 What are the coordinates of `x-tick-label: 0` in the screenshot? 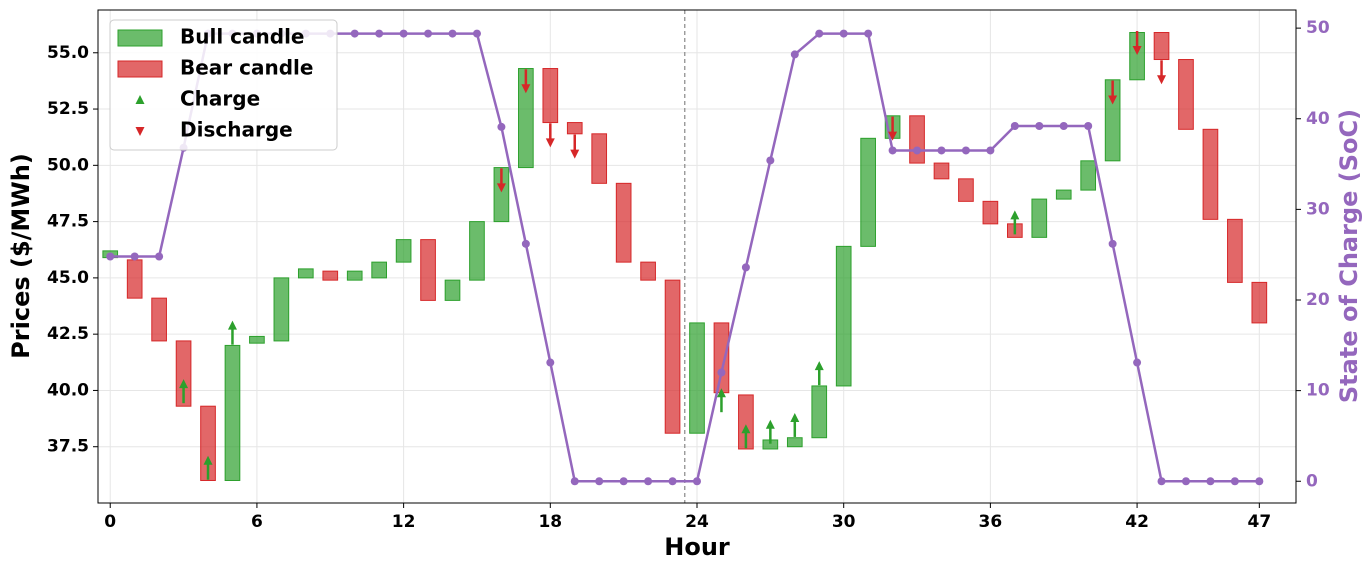 It's located at (110, 522).